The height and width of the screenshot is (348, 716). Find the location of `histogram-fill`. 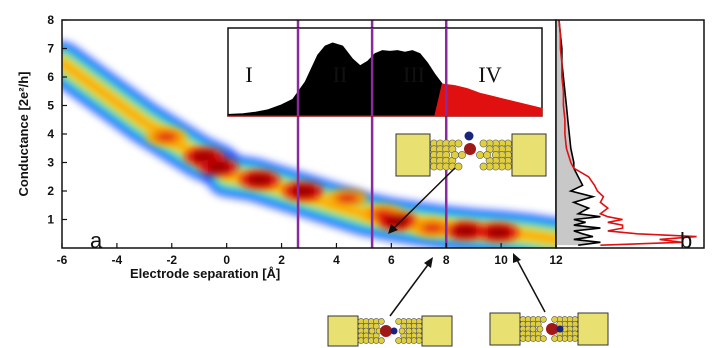

histogram-fill is located at coordinates (578, 133).